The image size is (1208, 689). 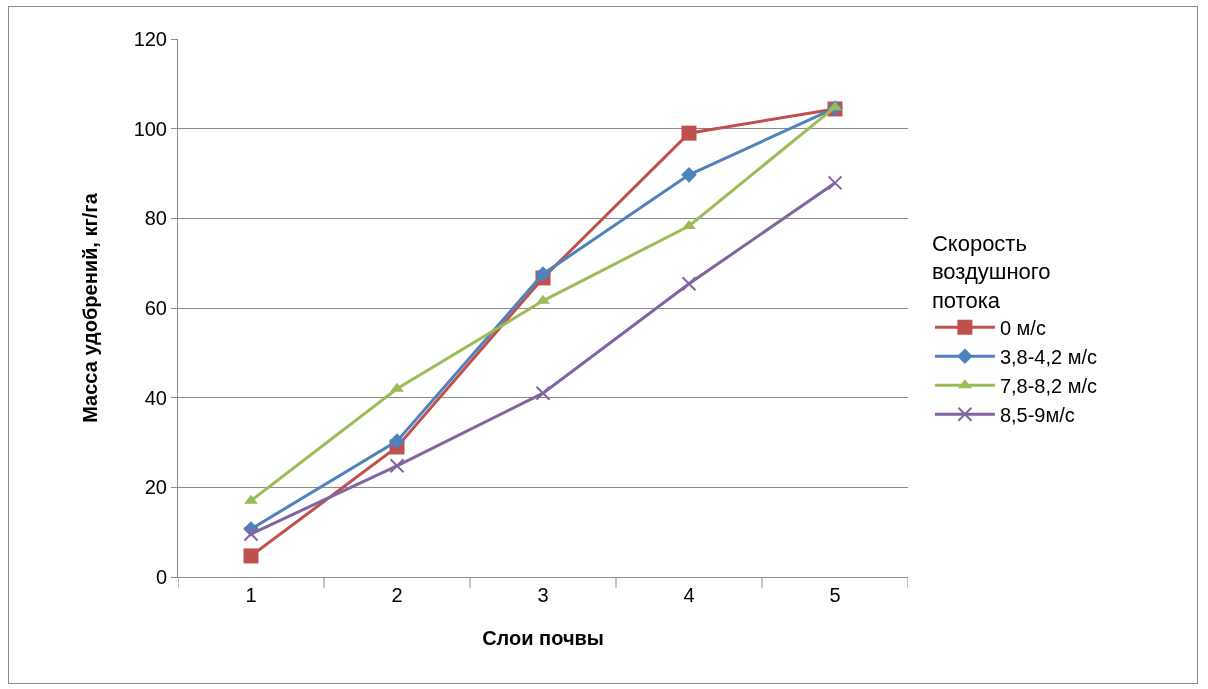 What do you see at coordinates (90, 307) in the screenshot?
I see `y-axis-title: Масса удобрений, кг/га` at bounding box center [90, 307].